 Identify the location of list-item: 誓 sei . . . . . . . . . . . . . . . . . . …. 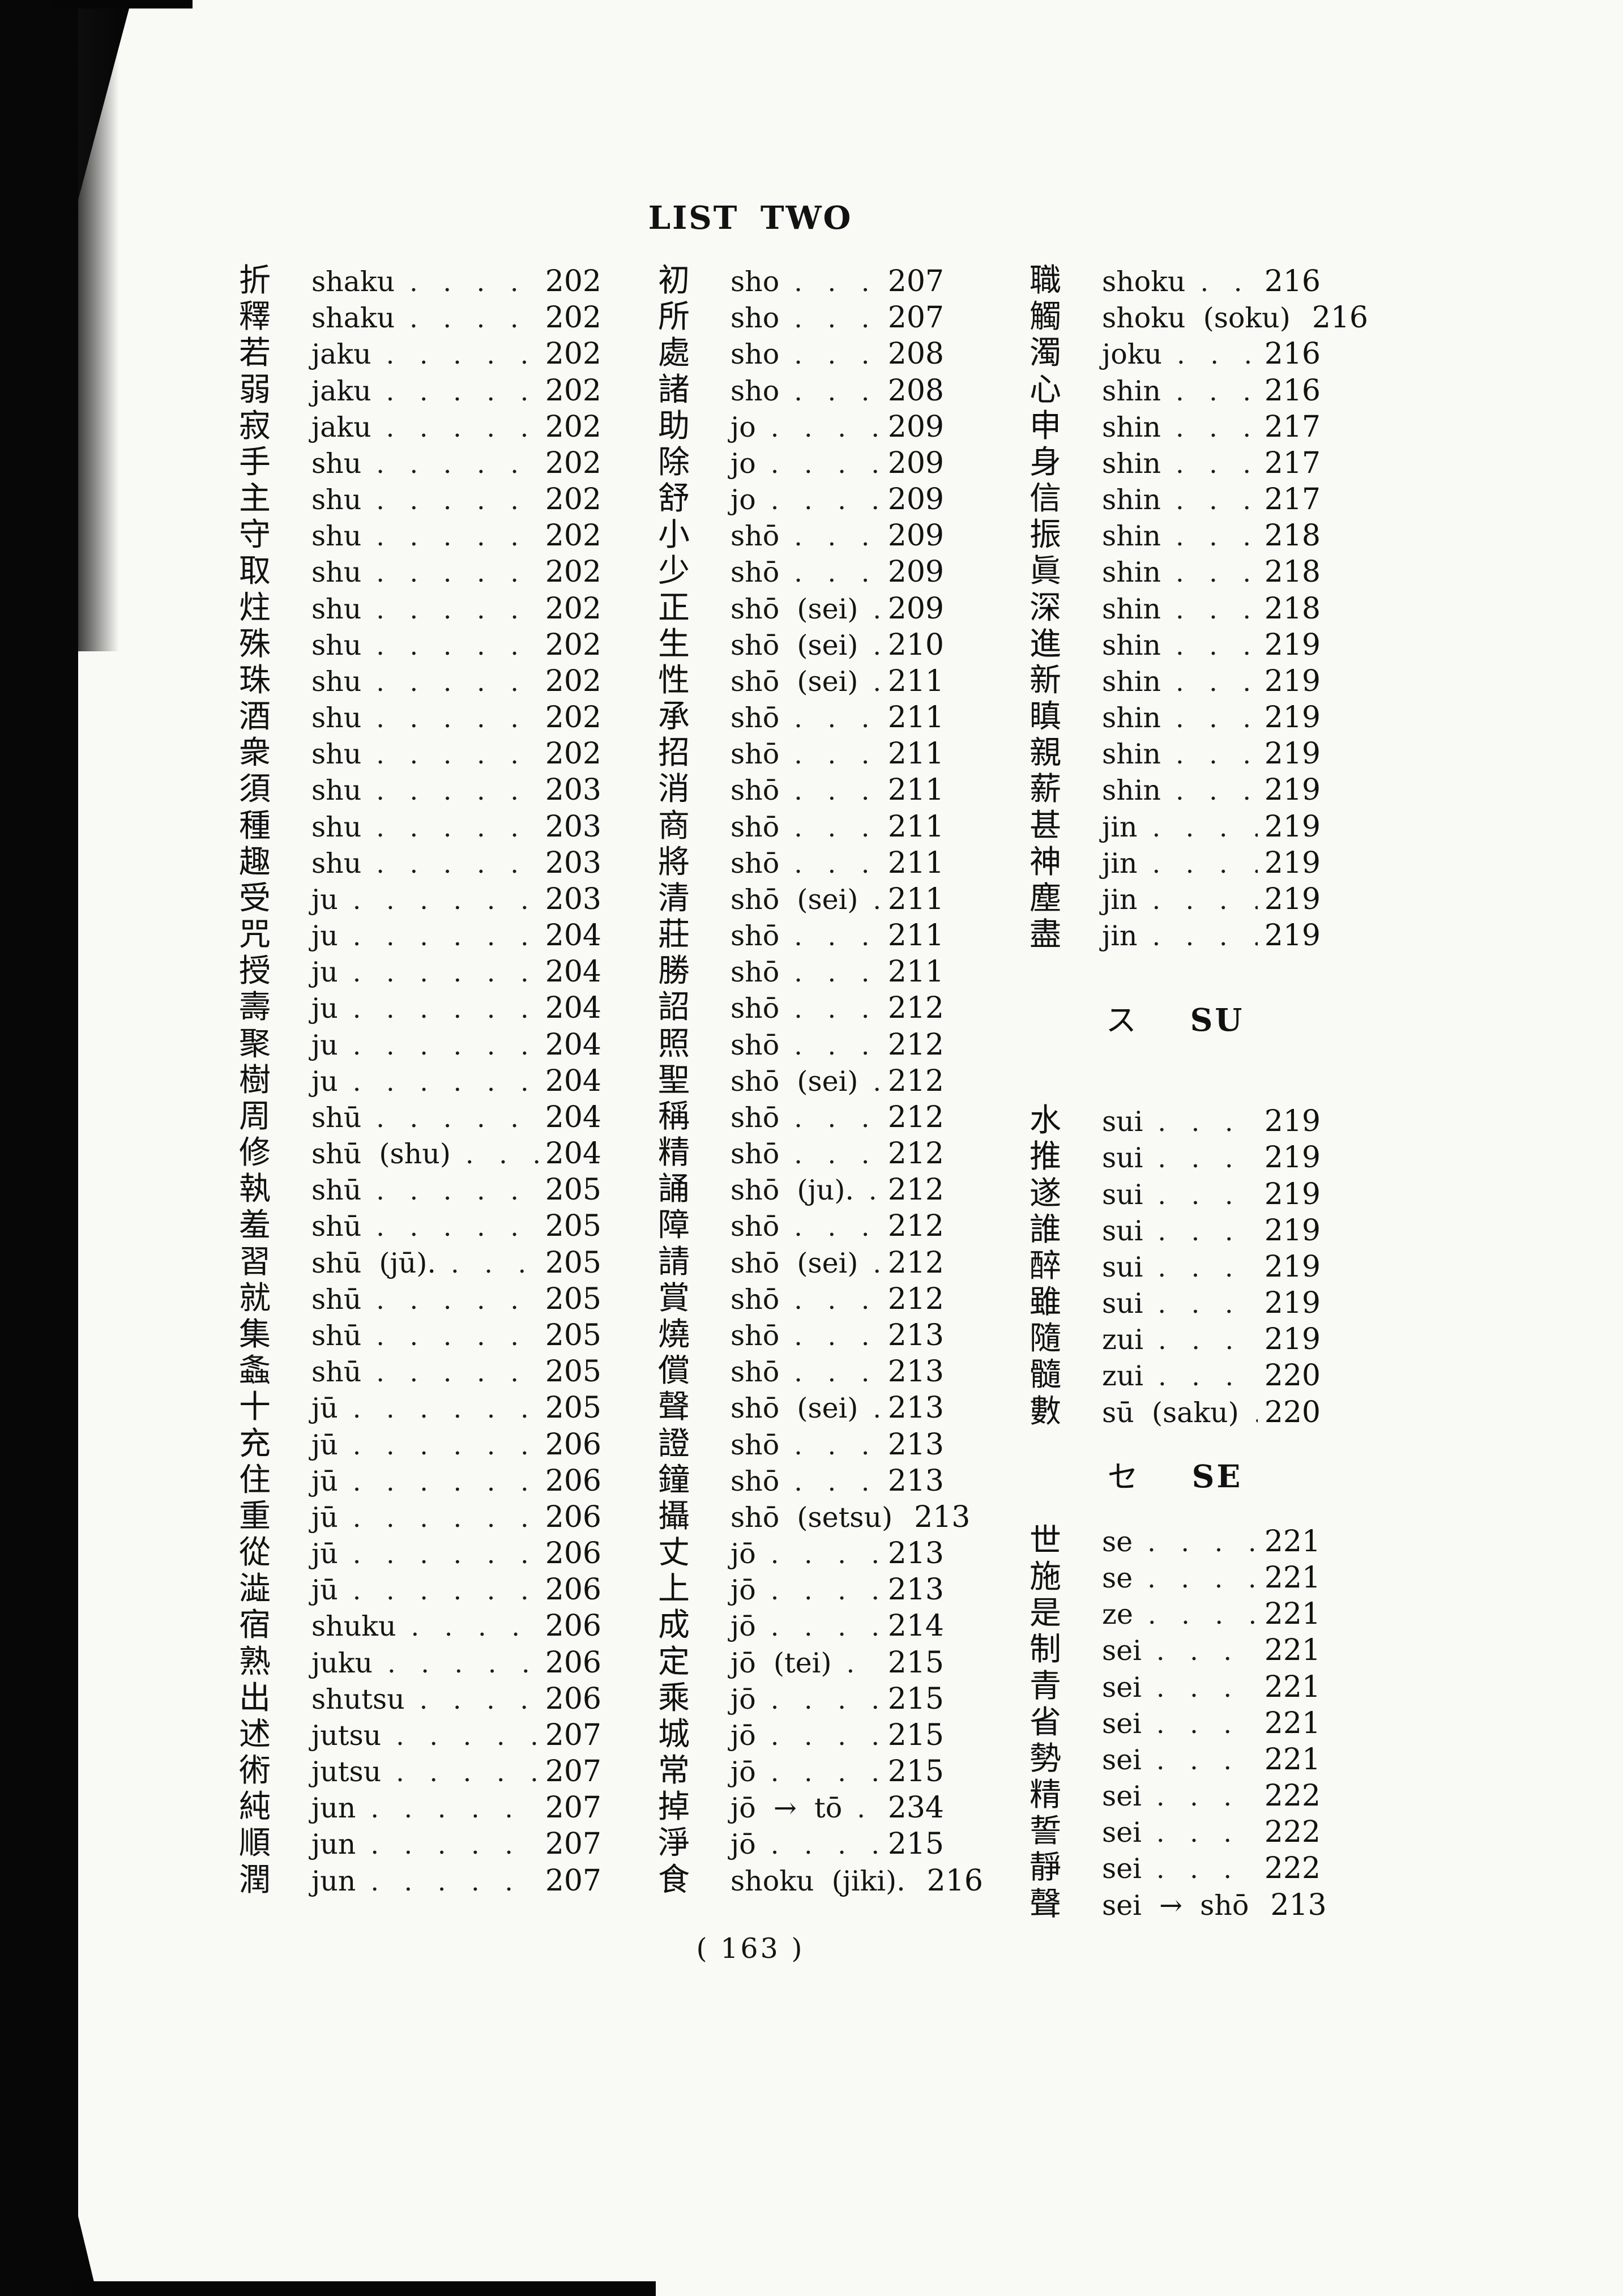
(1175, 1833).